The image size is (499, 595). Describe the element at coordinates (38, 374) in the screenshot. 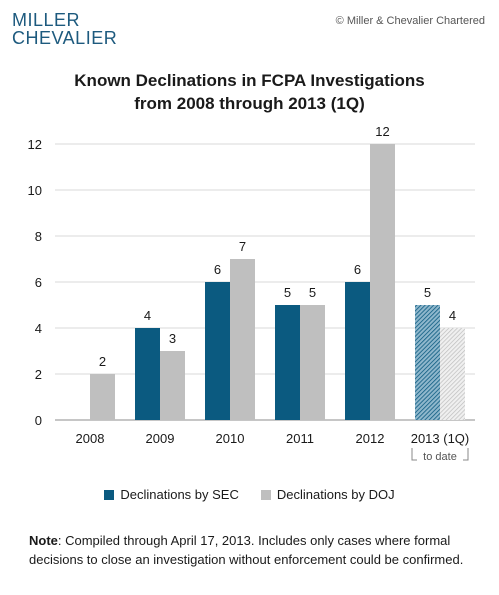

I see `y-tick-label: 2` at that location.